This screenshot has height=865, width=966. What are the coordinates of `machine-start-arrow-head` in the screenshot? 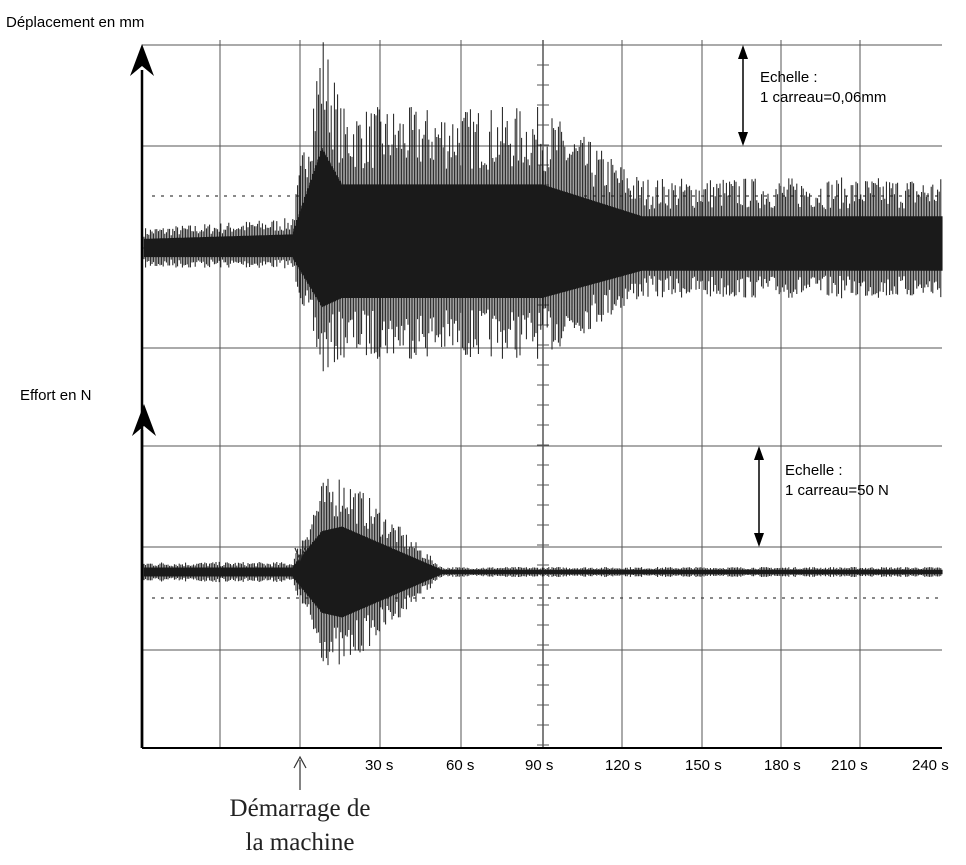 It's located at (300, 762).